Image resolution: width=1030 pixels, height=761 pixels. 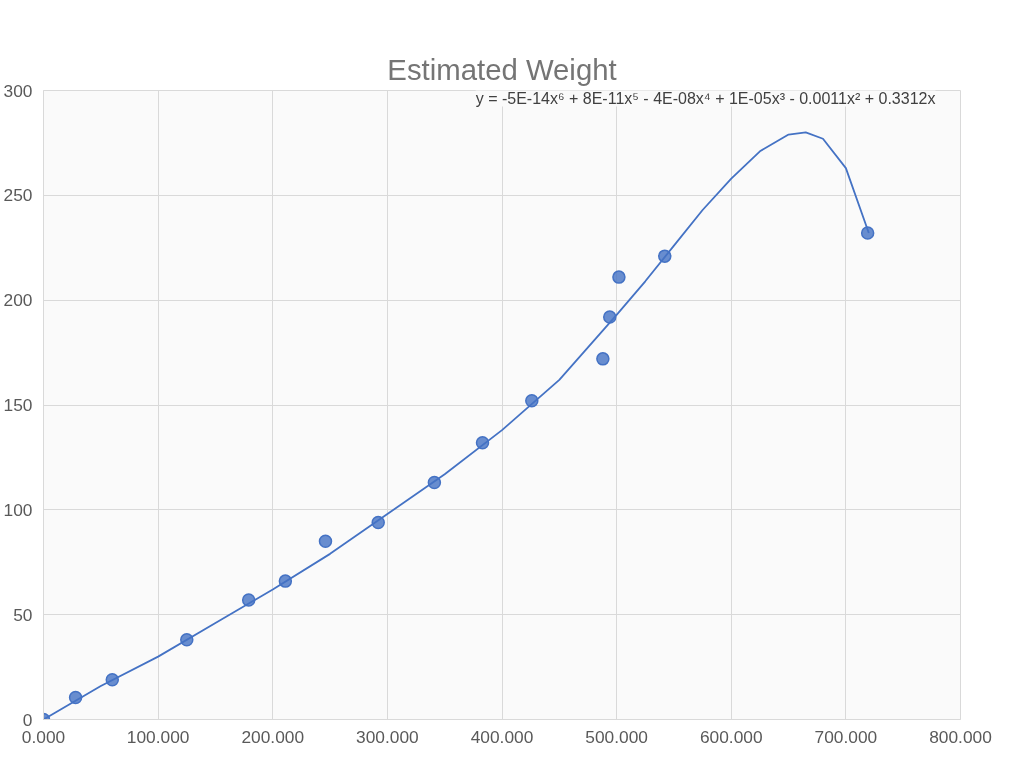 I want to click on x-tick-label: 600.000, so click(x=731, y=736).